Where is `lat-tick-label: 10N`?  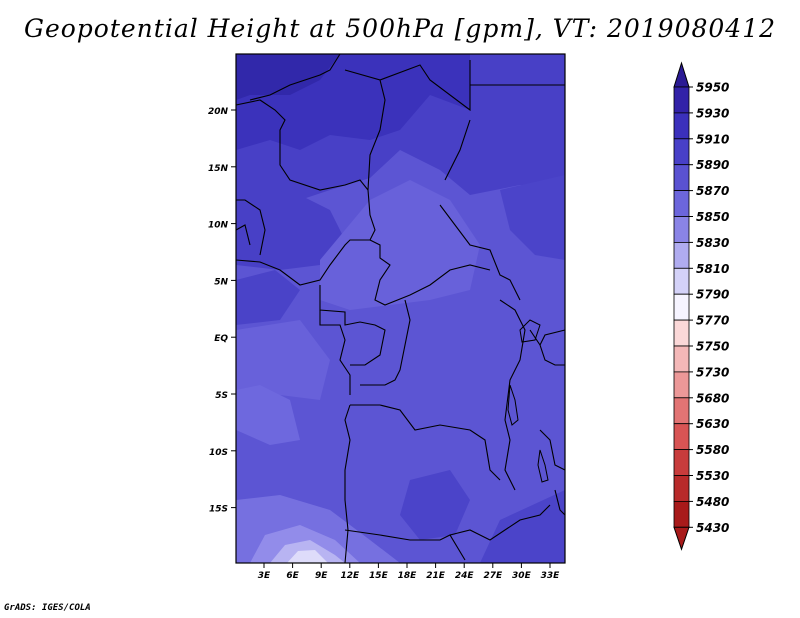
lat-tick-label: 10N is located at coordinates (218, 226).